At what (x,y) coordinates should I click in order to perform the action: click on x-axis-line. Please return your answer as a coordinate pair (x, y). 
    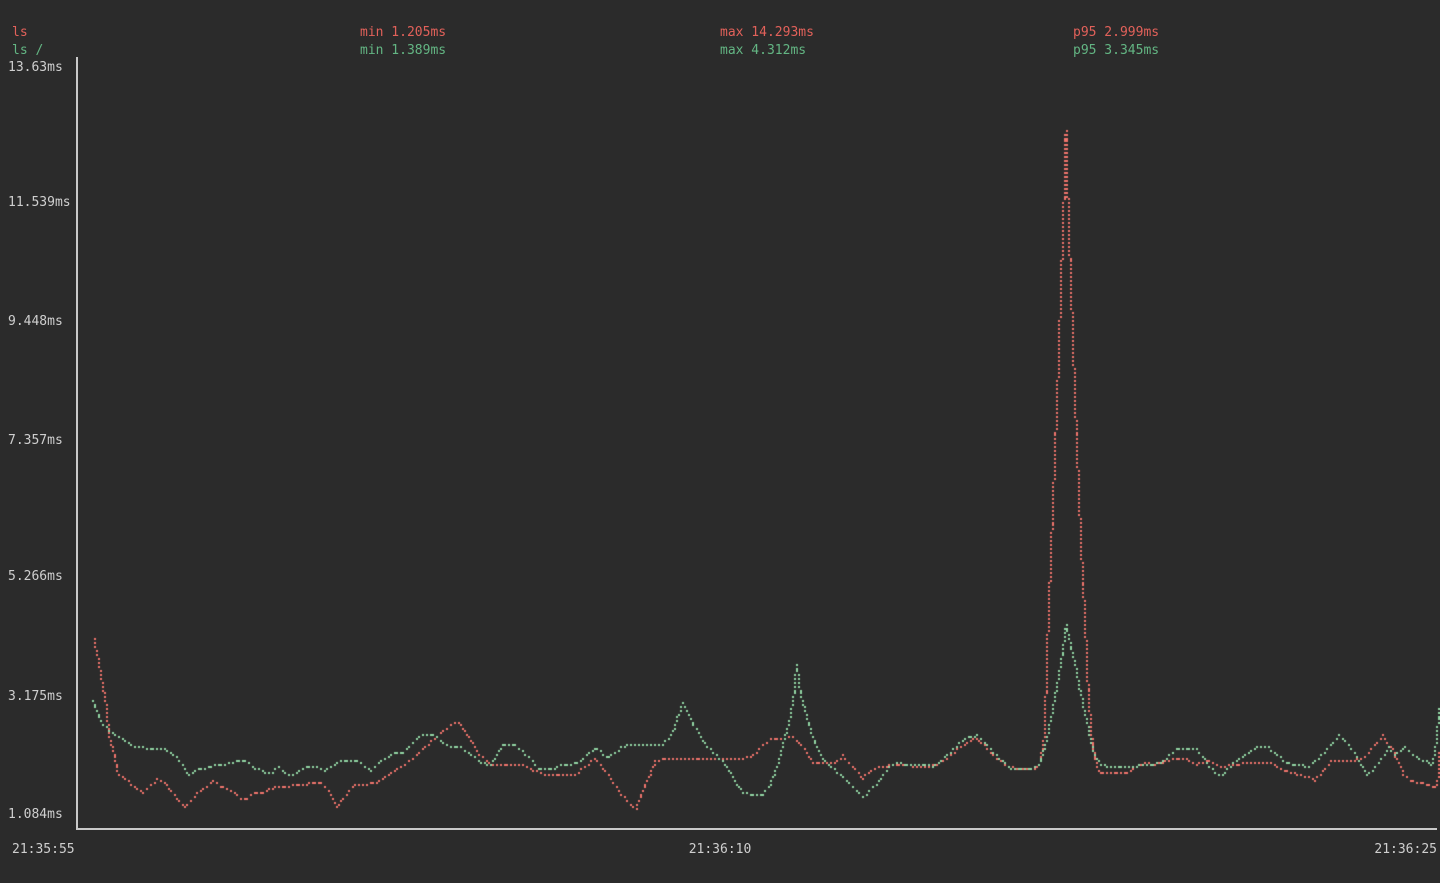
    Looking at the image, I should click on (756, 829).